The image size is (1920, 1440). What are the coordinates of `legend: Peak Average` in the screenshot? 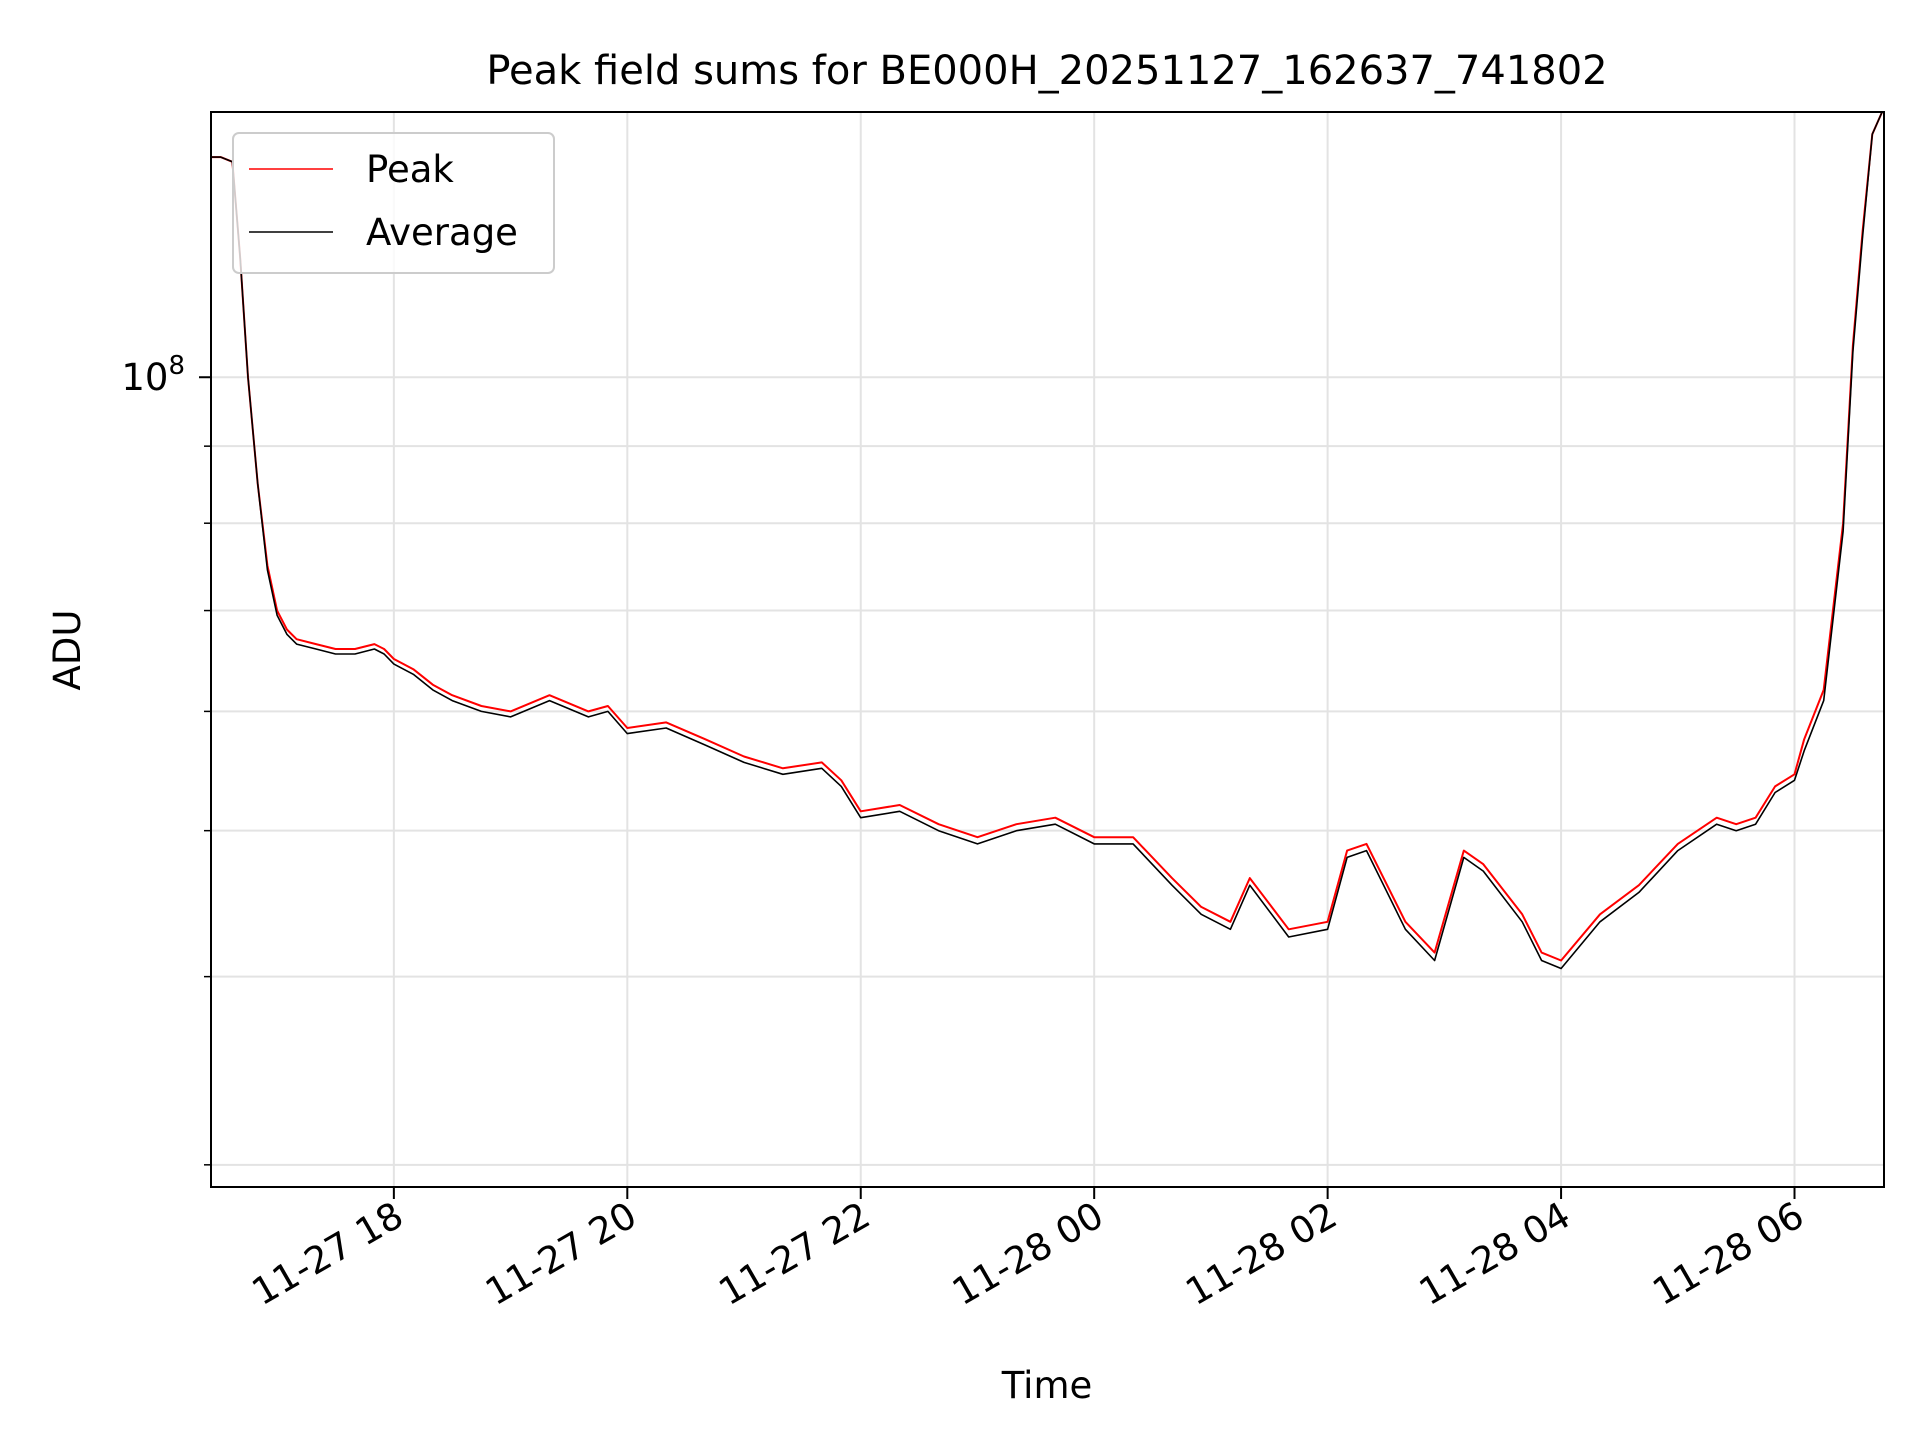 It's located at (393, 203).